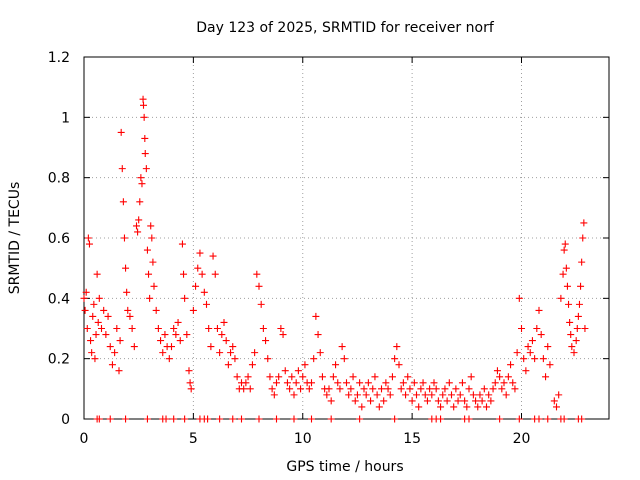 The height and width of the screenshot is (480, 640). What do you see at coordinates (303, 439) in the screenshot?
I see `x-tick-label: 10` at bounding box center [303, 439].